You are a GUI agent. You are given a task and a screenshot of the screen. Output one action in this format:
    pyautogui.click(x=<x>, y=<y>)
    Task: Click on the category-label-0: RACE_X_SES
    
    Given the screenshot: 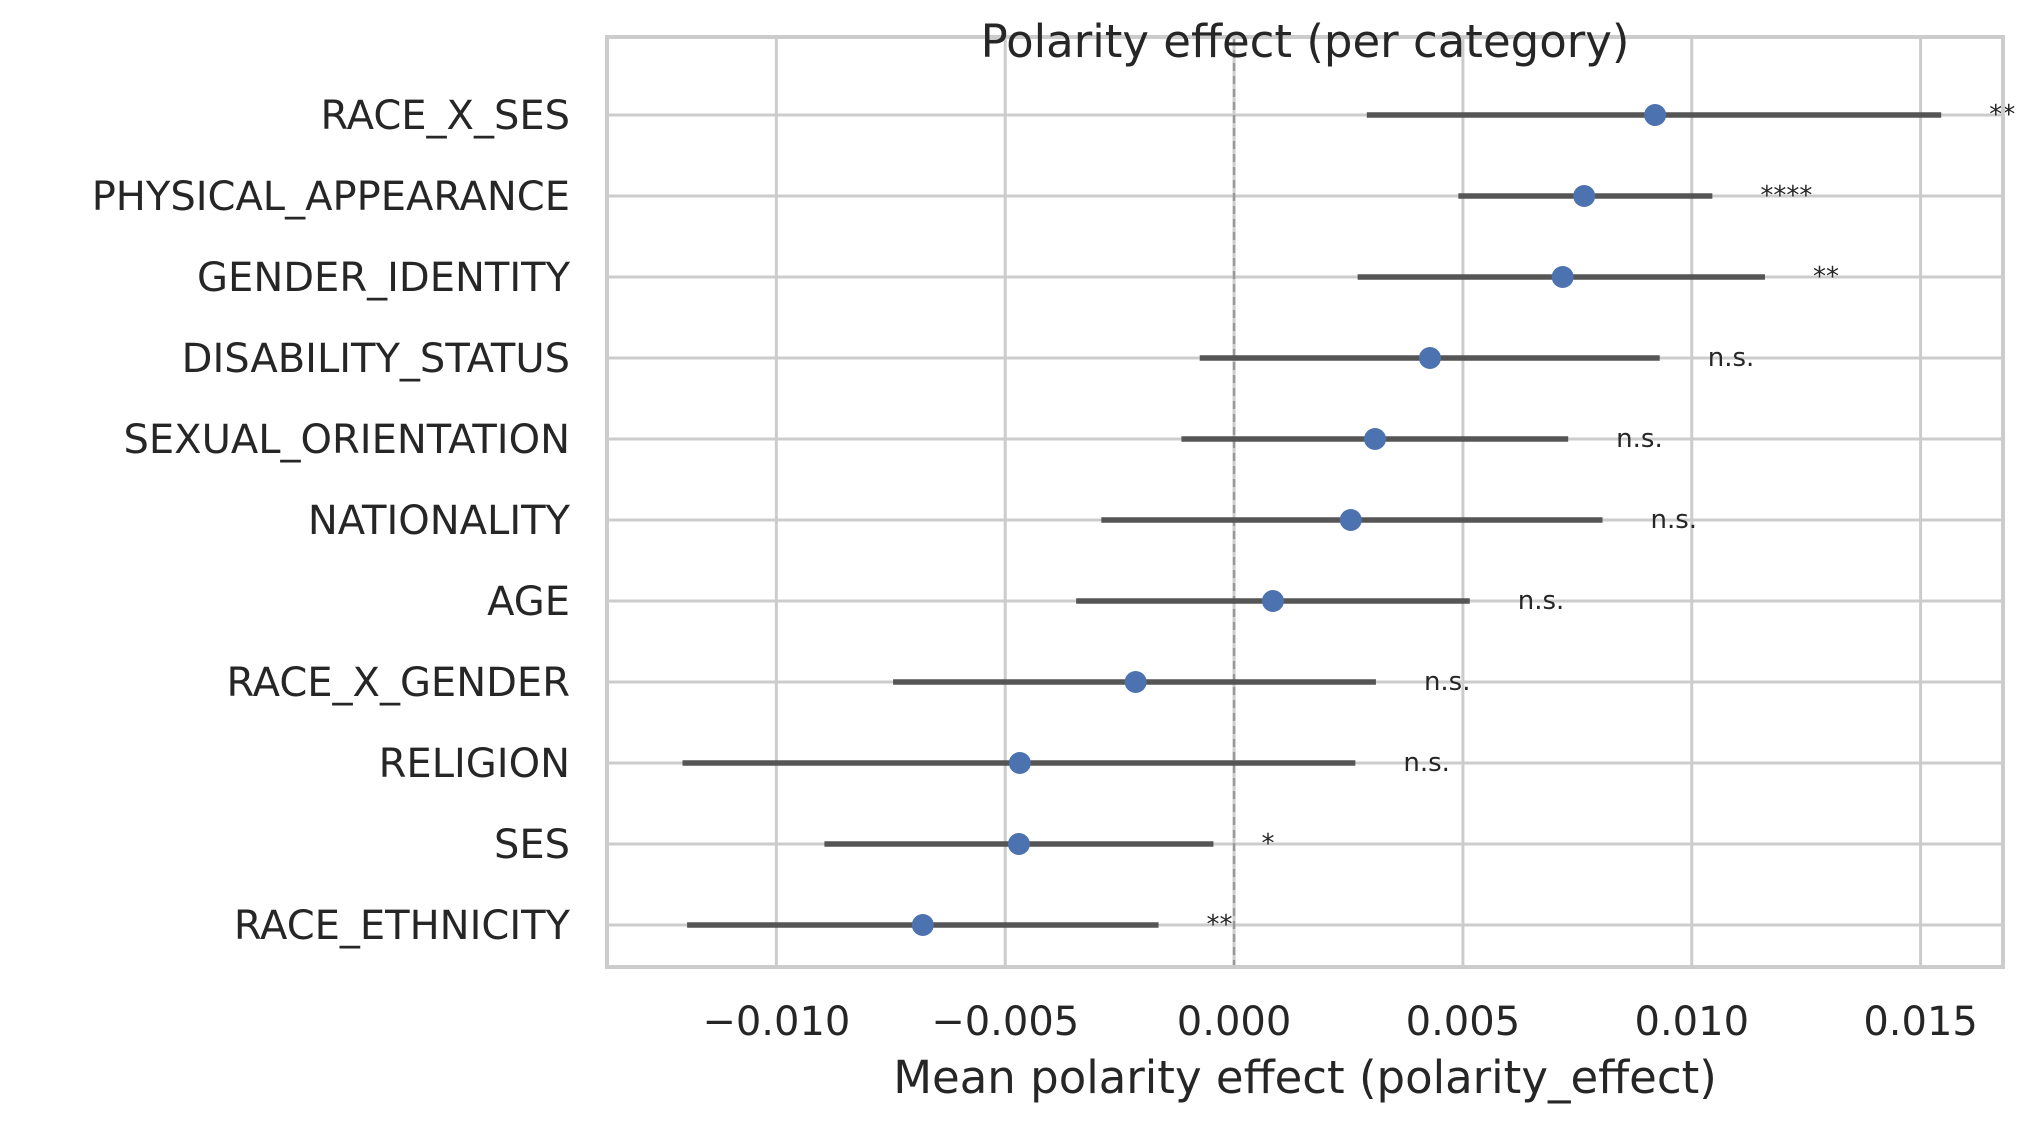 What is the action you would take?
    pyautogui.click(x=446, y=116)
    